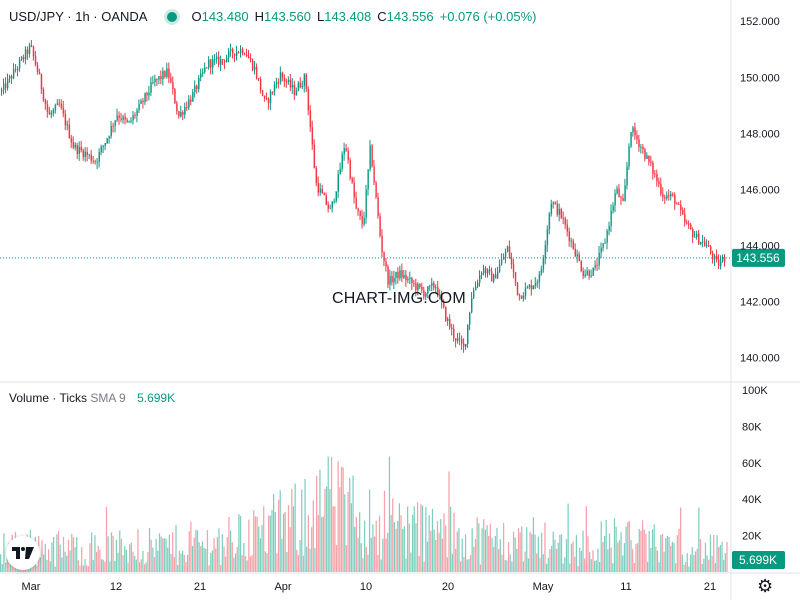 The width and height of the screenshot is (800, 600). What do you see at coordinates (48, 398) in the screenshot?
I see `volume-title: Volume · Ticks` at bounding box center [48, 398].